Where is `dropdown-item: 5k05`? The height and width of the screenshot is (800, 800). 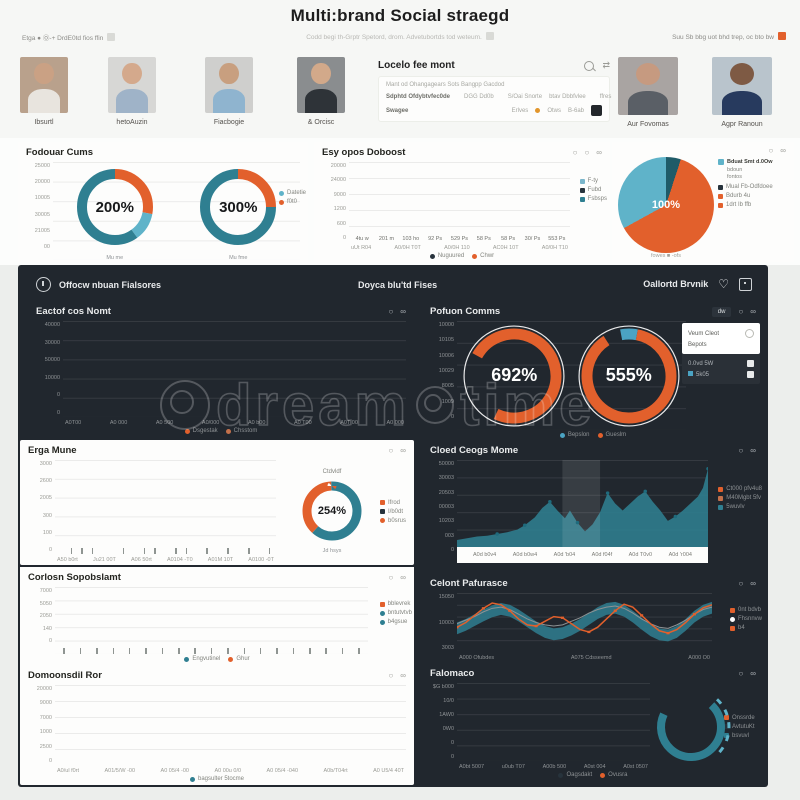 dropdown-item: 5k05 is located at coordinates (698, 374).